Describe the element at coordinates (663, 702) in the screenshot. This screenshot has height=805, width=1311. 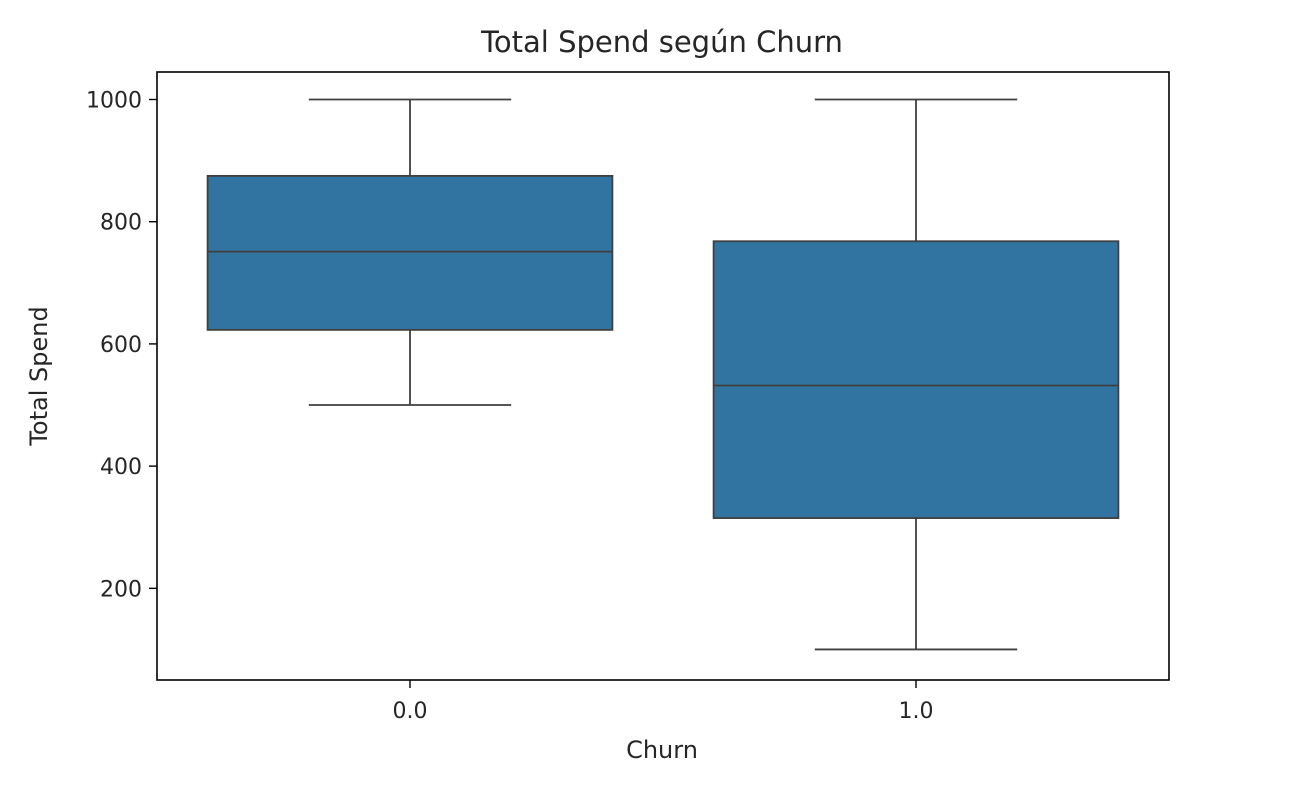
I see `x-axis: 0.0 1.0` at that location.